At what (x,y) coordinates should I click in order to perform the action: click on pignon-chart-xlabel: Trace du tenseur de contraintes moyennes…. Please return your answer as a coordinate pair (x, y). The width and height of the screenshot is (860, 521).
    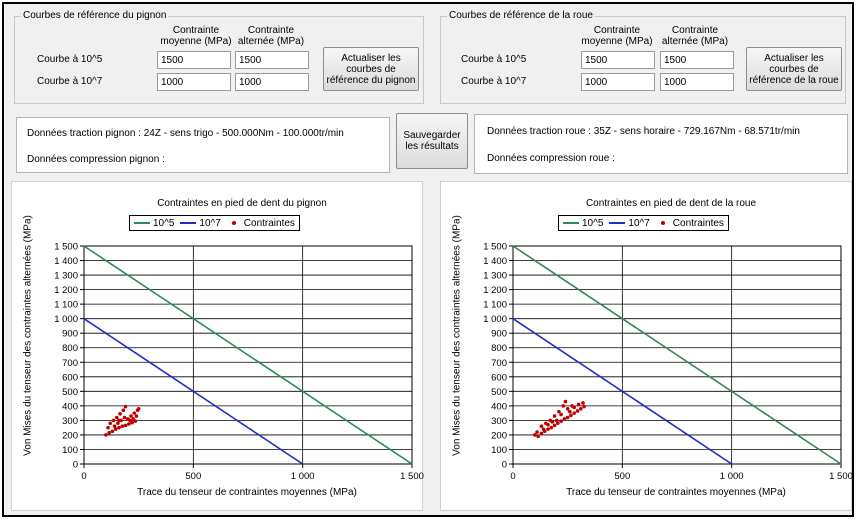
    Looking at the image, I should click on (247, 492).